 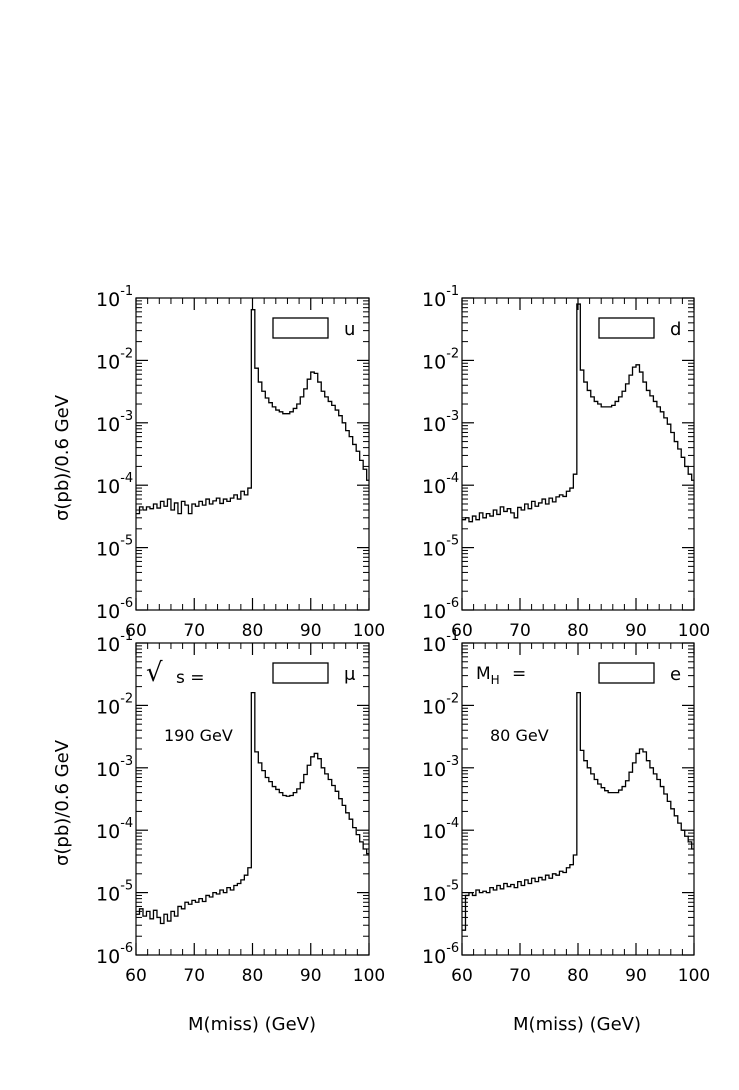 I want to click on annotation-subscript: H, so click(x=495, y=680).